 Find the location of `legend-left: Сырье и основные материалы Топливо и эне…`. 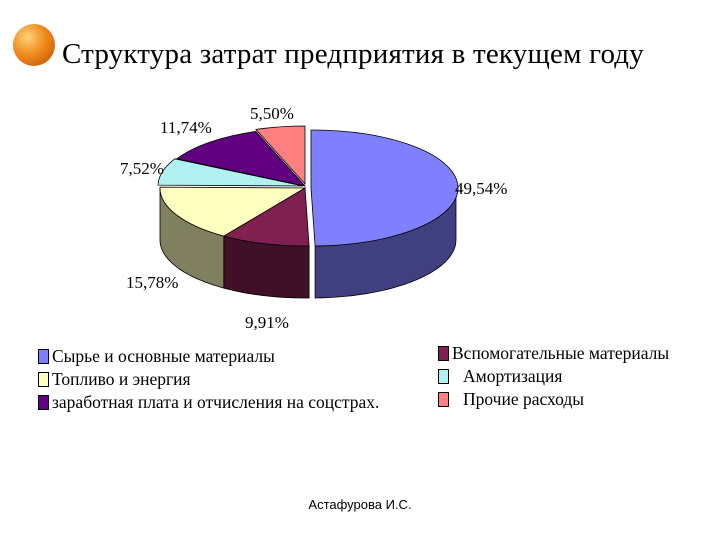

legend-left: Сырье и основные материалы Топливо и эне… is located at coordinates (208, 379).